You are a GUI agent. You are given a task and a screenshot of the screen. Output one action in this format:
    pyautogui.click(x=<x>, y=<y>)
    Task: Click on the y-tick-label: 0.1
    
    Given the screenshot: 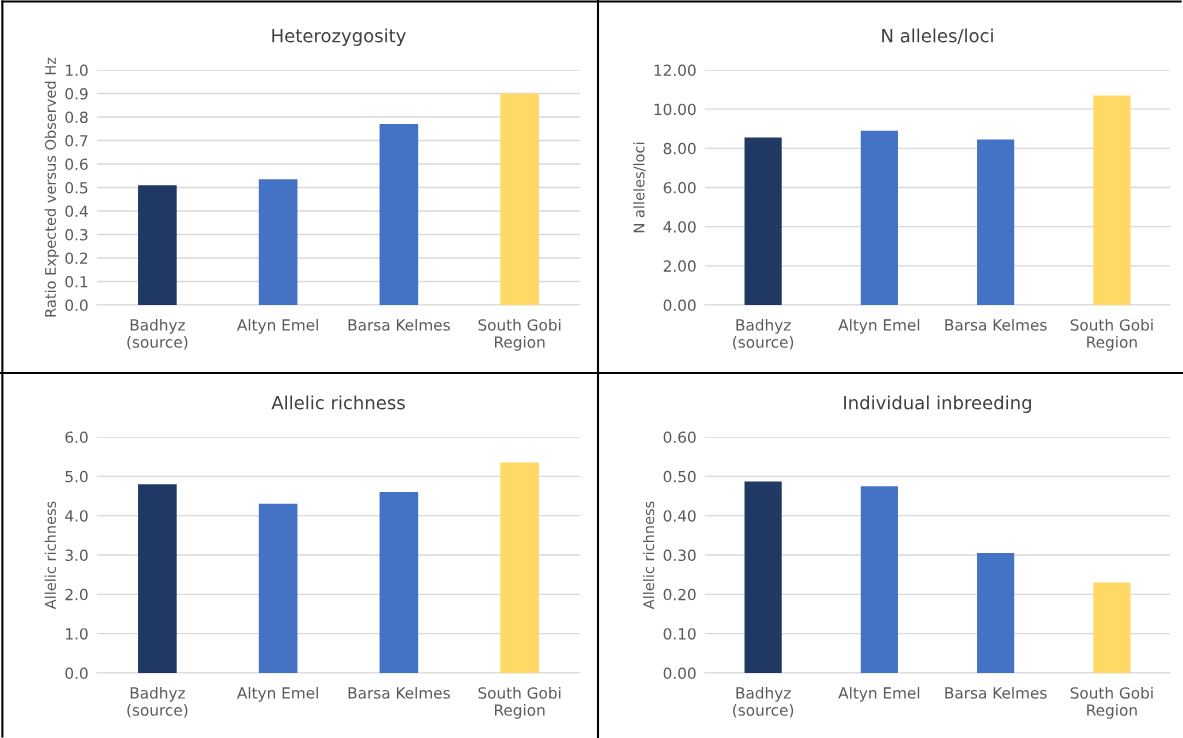 What is the action you would take?
    pyautogui.click(x=76, y=281)
    